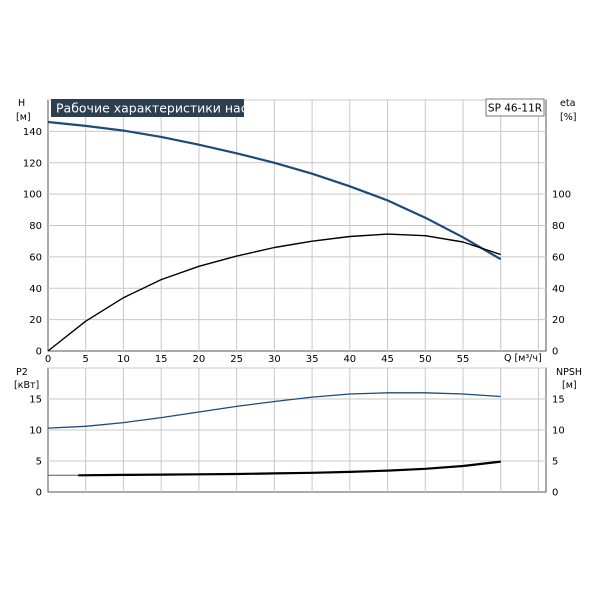  I want to click on npsh-tick-label: 10, so click(558, 431).